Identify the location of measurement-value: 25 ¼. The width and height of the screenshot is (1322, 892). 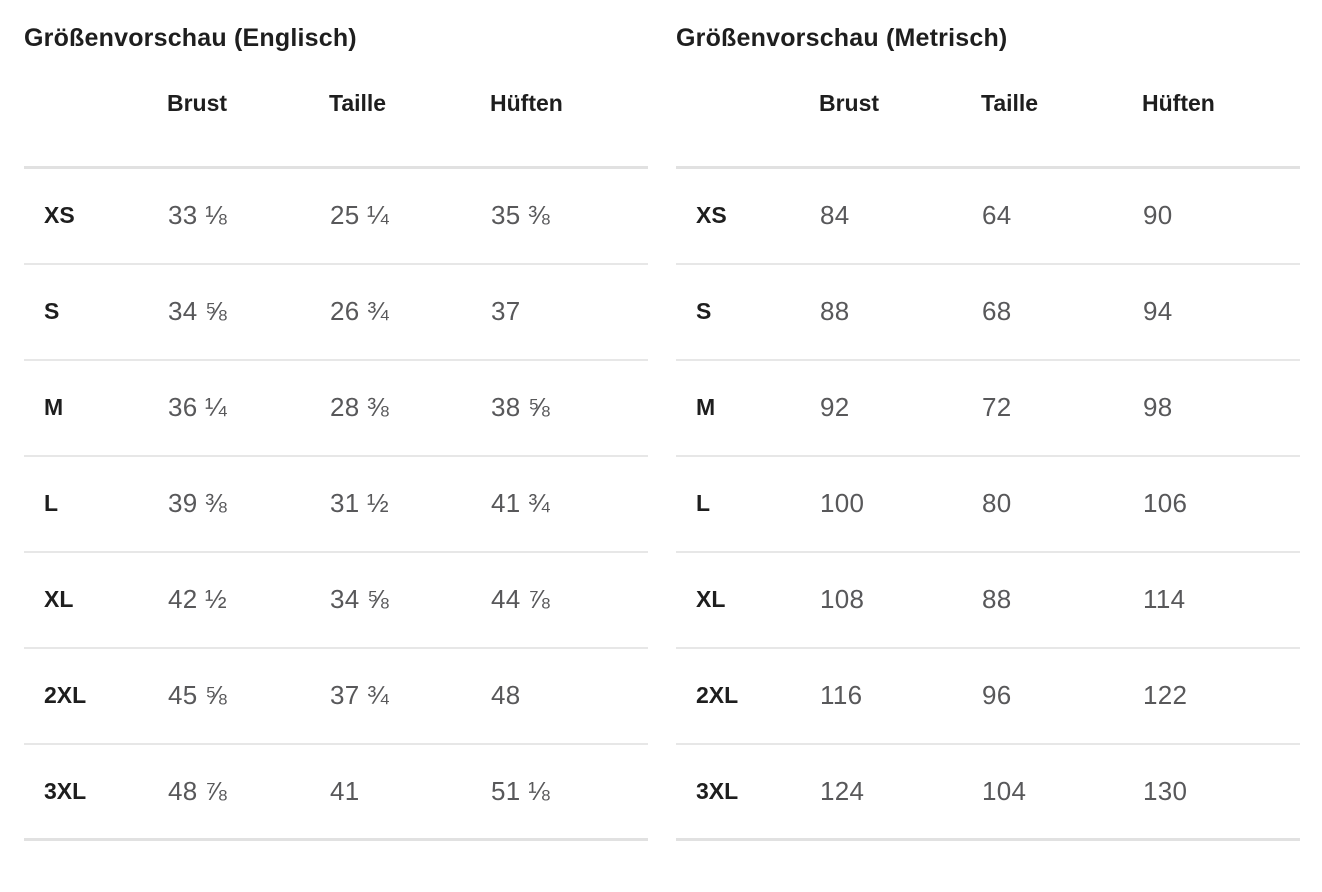
(360, 215).